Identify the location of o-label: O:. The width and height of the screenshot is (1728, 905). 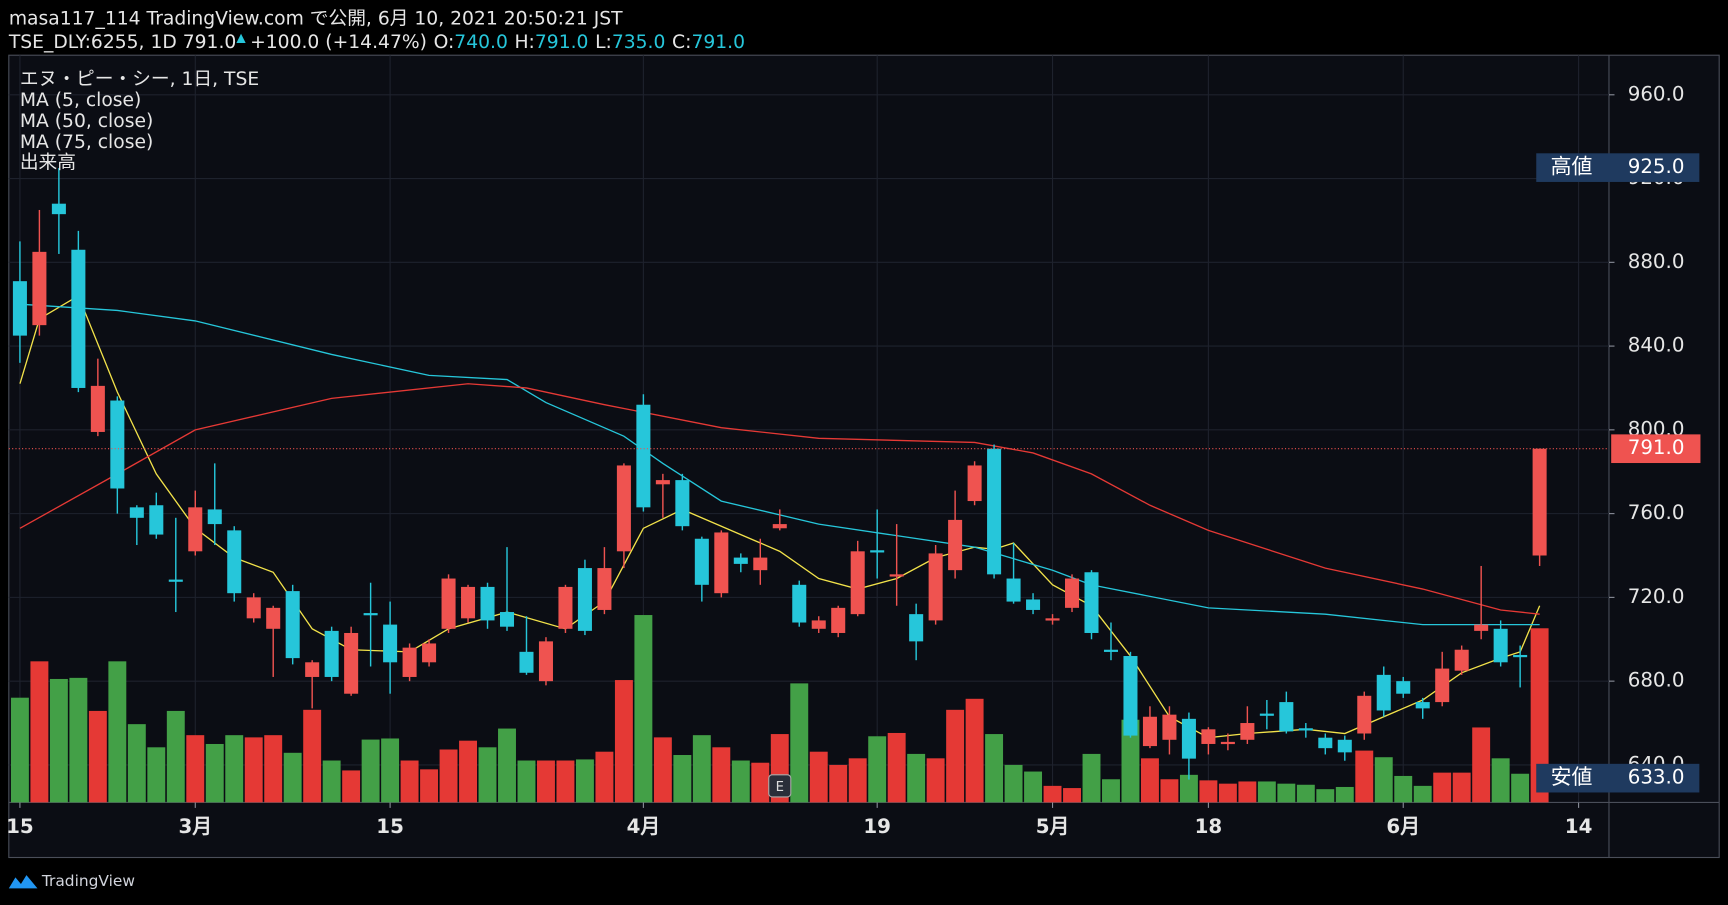
(444, 41).